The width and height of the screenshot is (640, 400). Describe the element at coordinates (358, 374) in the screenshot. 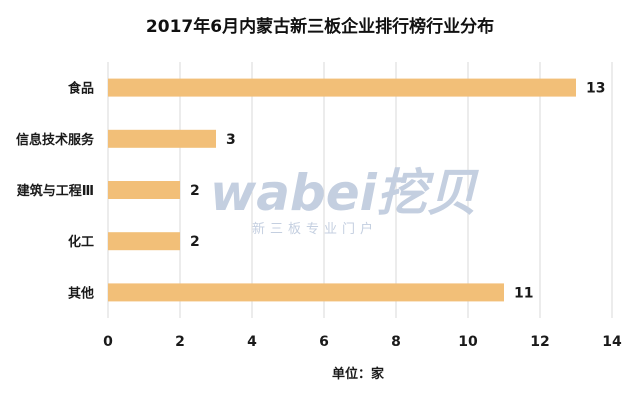

I see `x-axis-title: 单位：家` at that location.